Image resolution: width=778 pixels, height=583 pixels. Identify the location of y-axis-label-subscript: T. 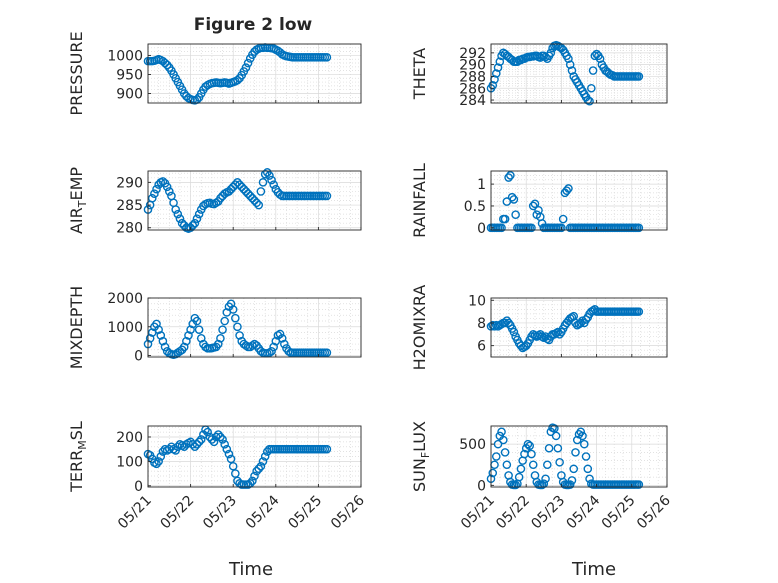
(82, 204).